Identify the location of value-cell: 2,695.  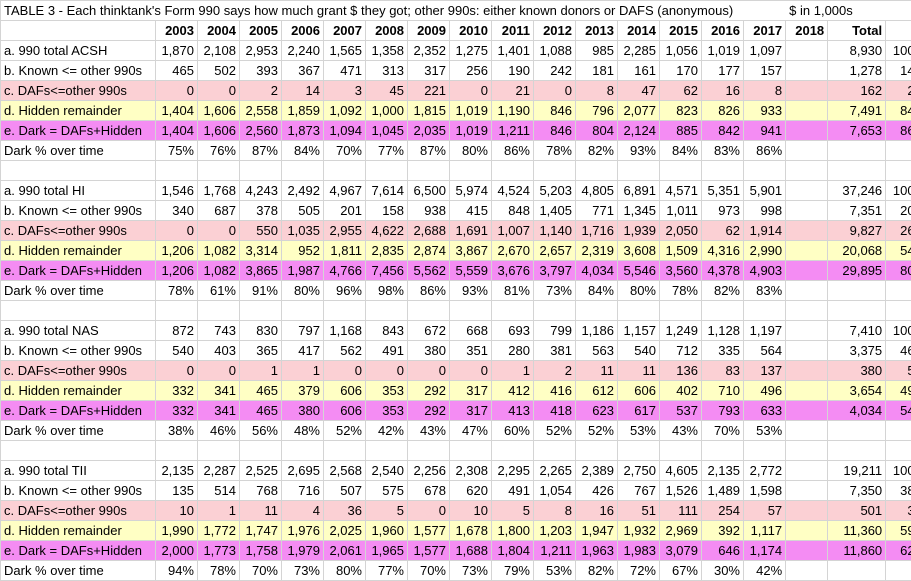
(303, 471).